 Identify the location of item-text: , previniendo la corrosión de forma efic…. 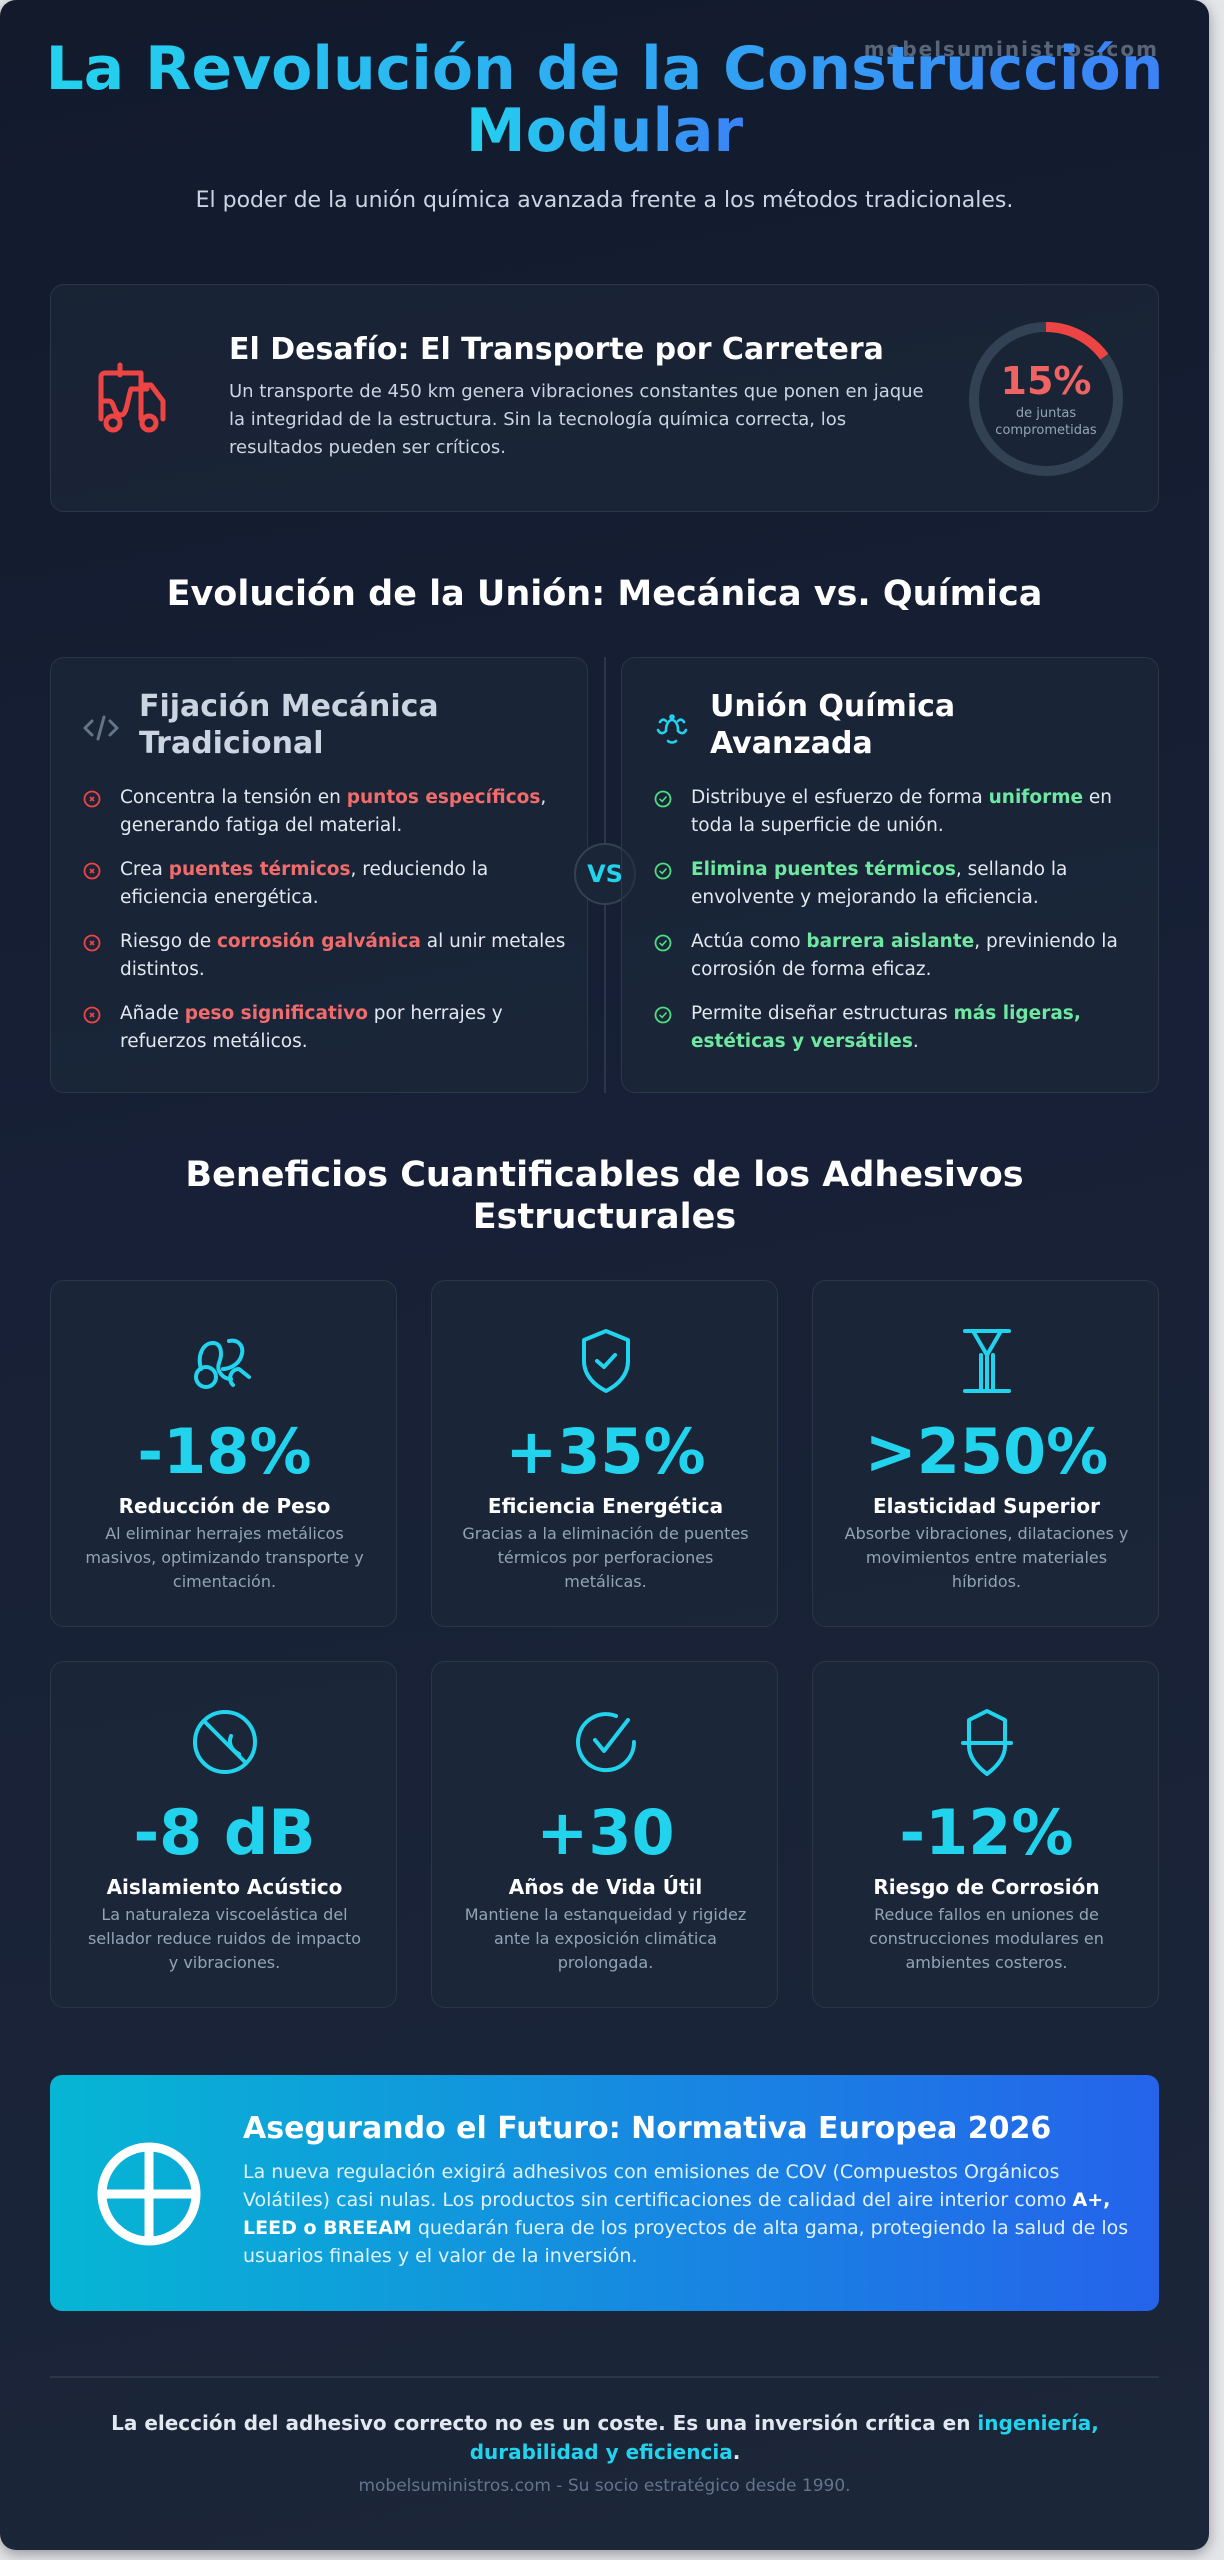
(904, 955).